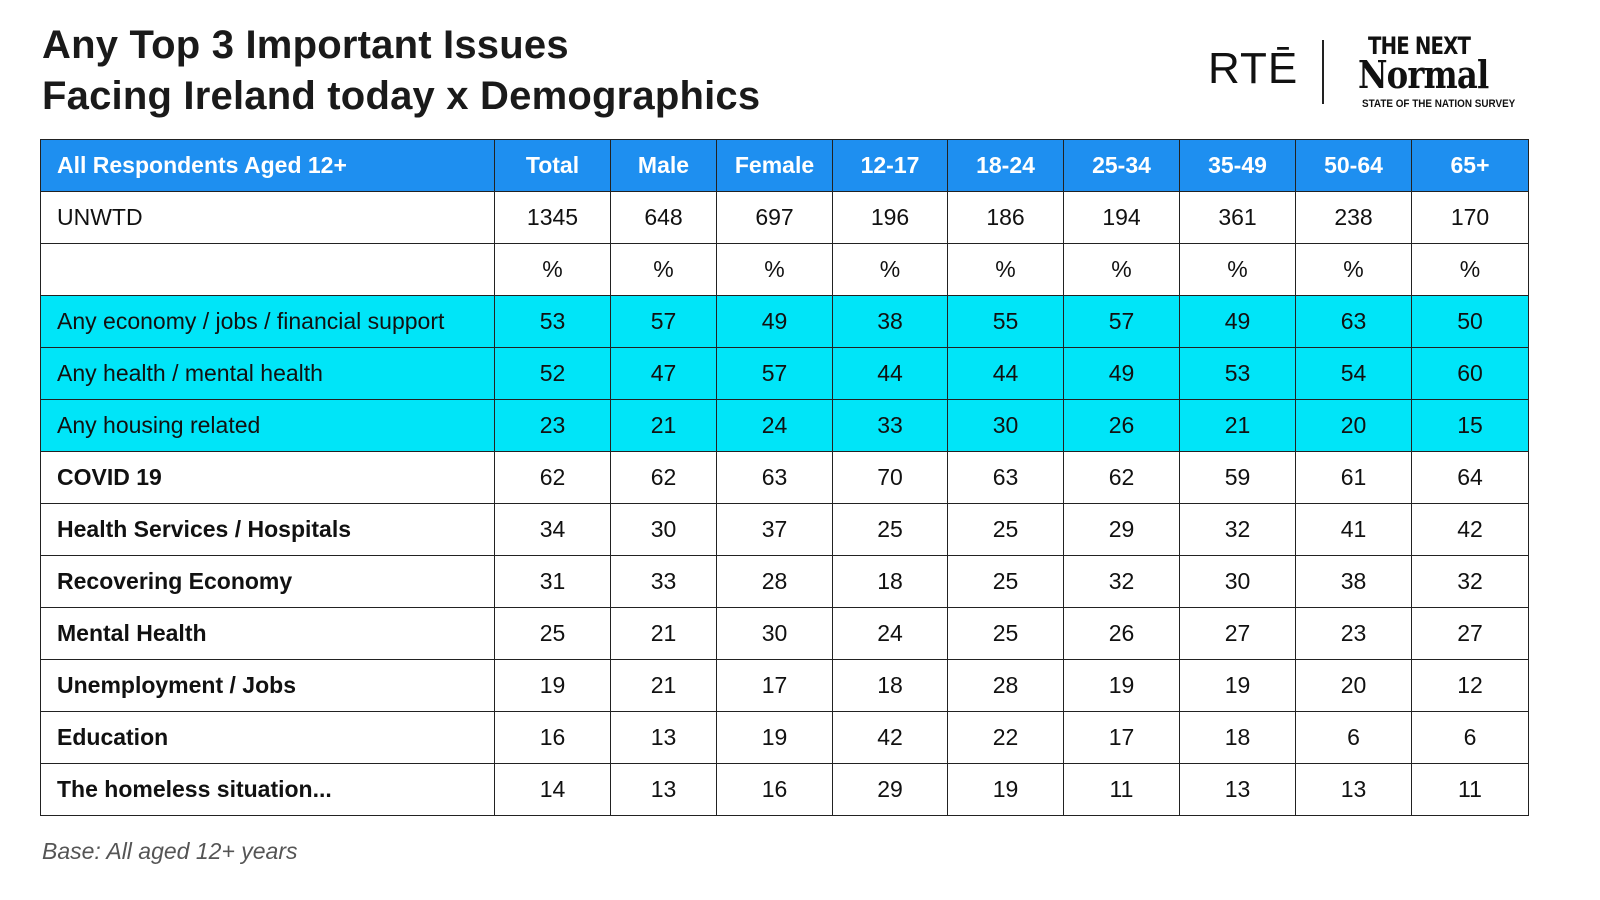  Describe the element at coordinates (1121, 321) in the screenshot. I see `table-cell: 57` at that location.